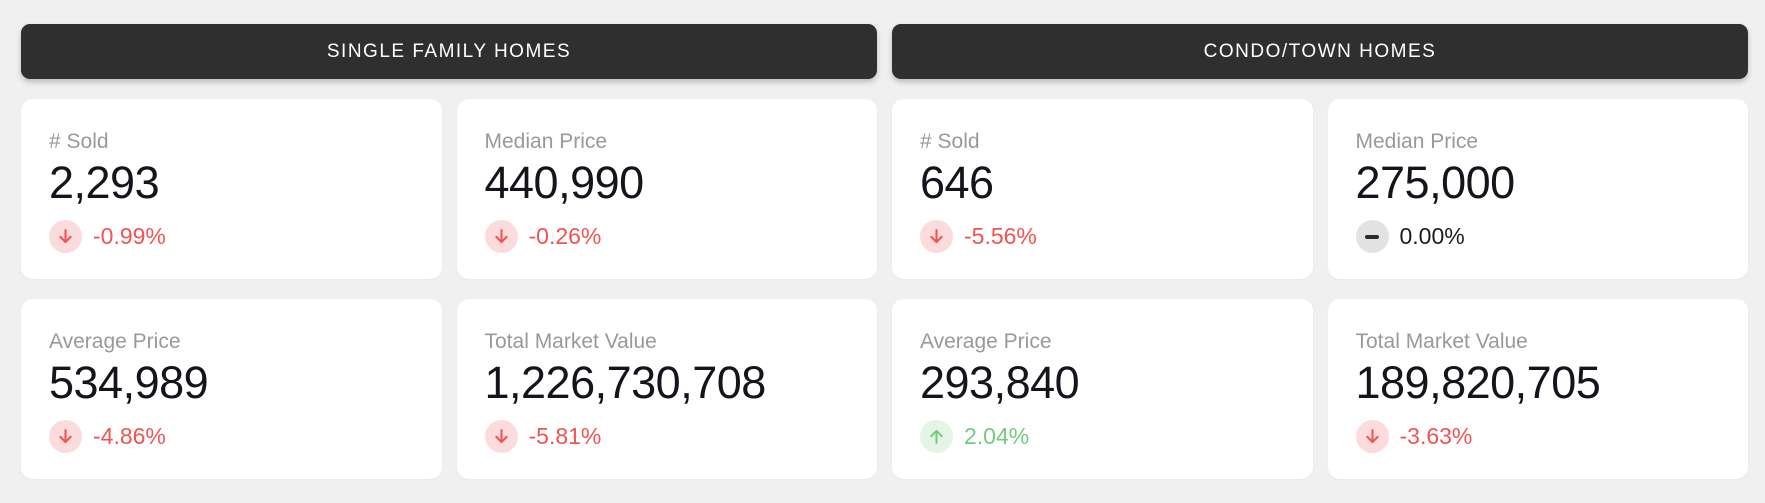 This screenshot has height=503, width=1765. I want to click on stat-card-condo-total-market-value: Total Market Value 189,820,705 -3.63%, so click(1537, 389).